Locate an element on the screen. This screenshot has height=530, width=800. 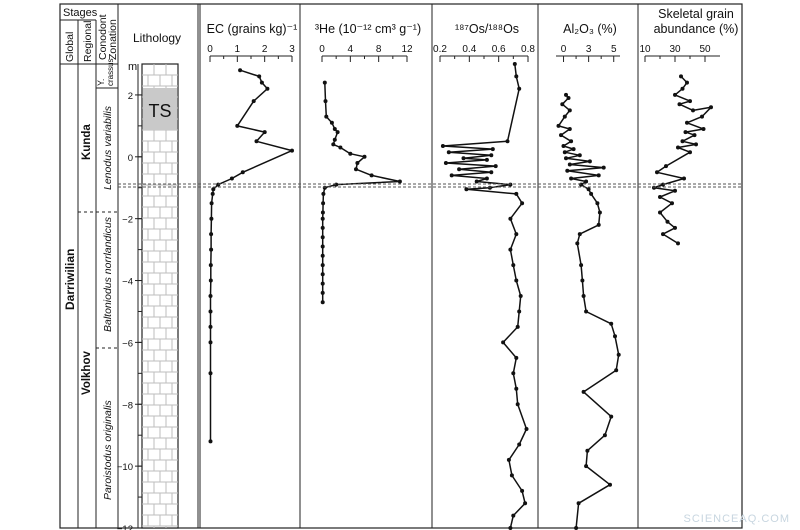
x-tick-label: 8 is located at coordinates (379, 49).